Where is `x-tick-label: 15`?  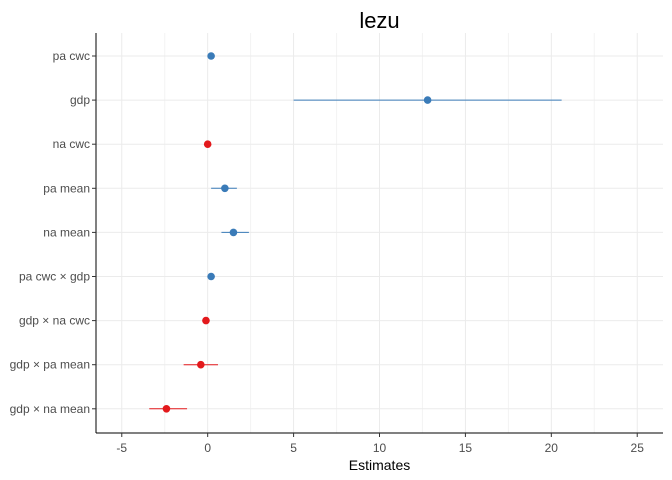
x-tick-label: 15 is located at coordinates (466, 448).